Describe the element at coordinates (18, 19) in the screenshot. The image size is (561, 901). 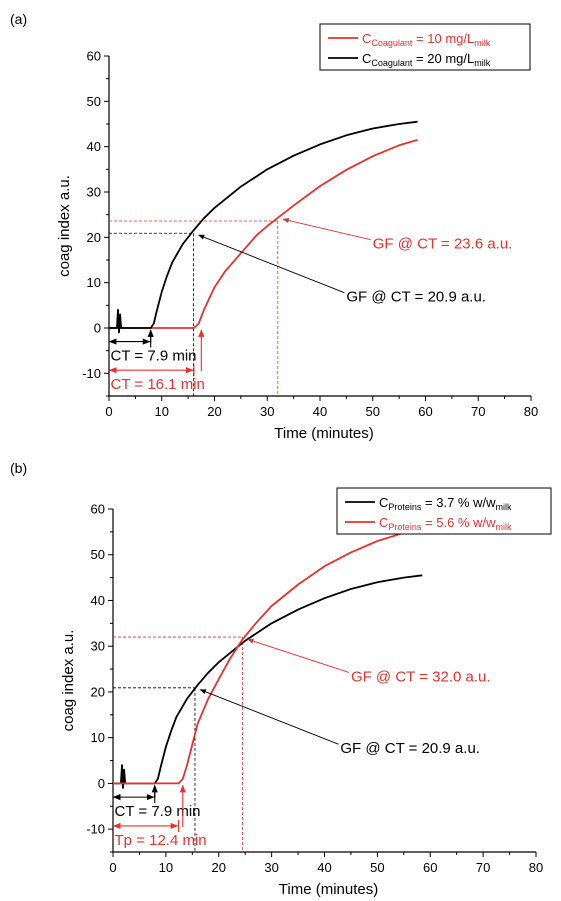
I see `panel-label: (a)` at that location.